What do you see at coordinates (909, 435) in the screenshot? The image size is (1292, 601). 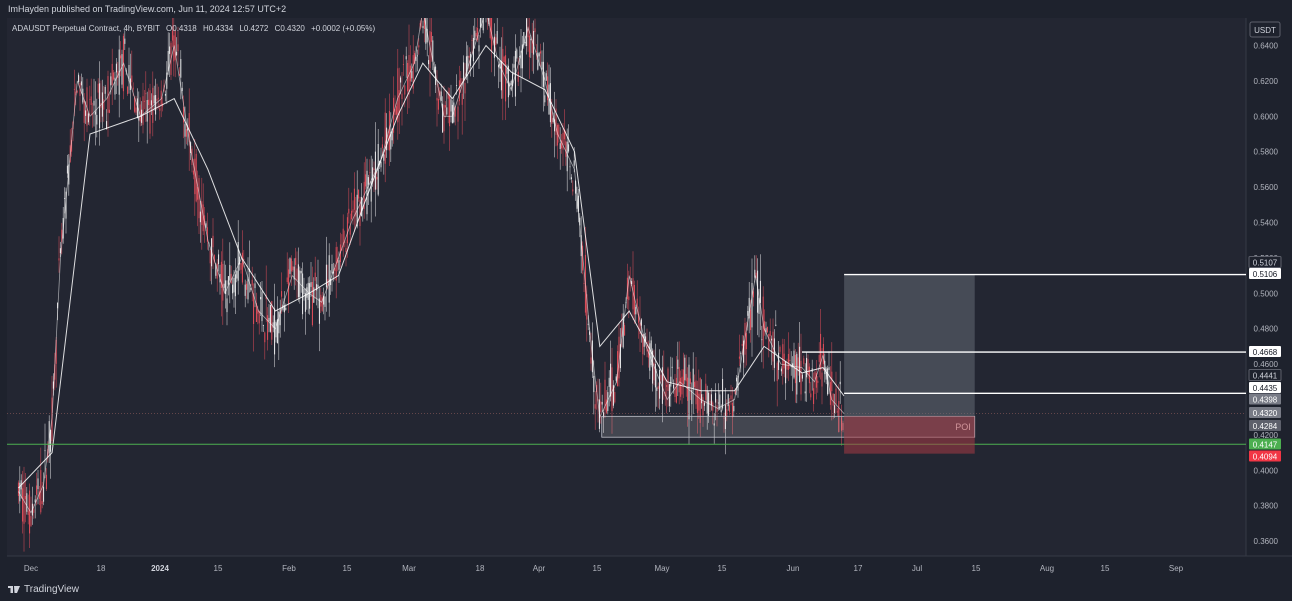 I see `stop-zone` at bounding box center [909, 435].